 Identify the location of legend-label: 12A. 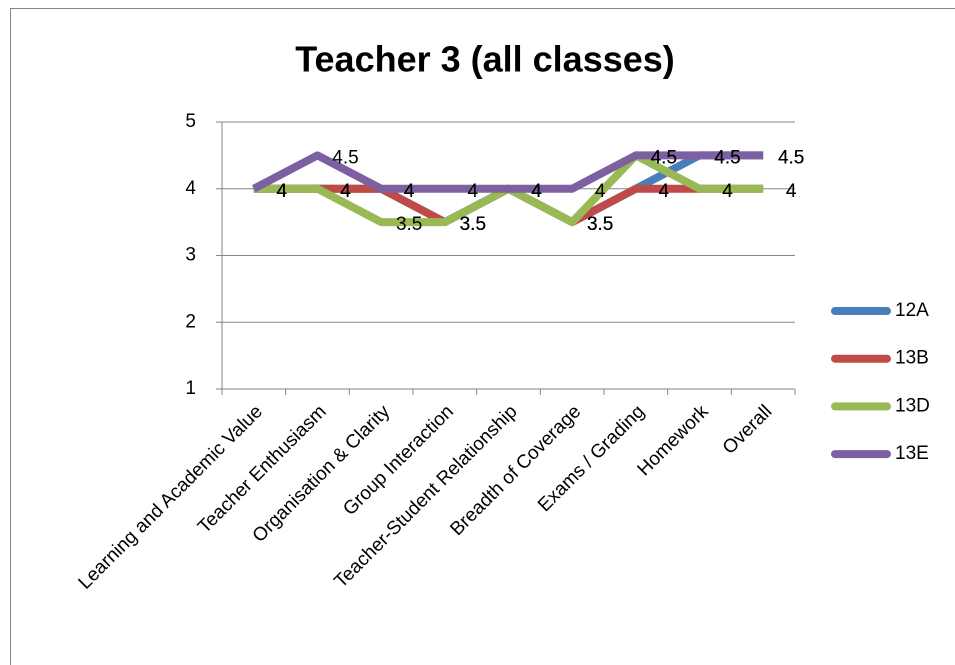
(912, 310).